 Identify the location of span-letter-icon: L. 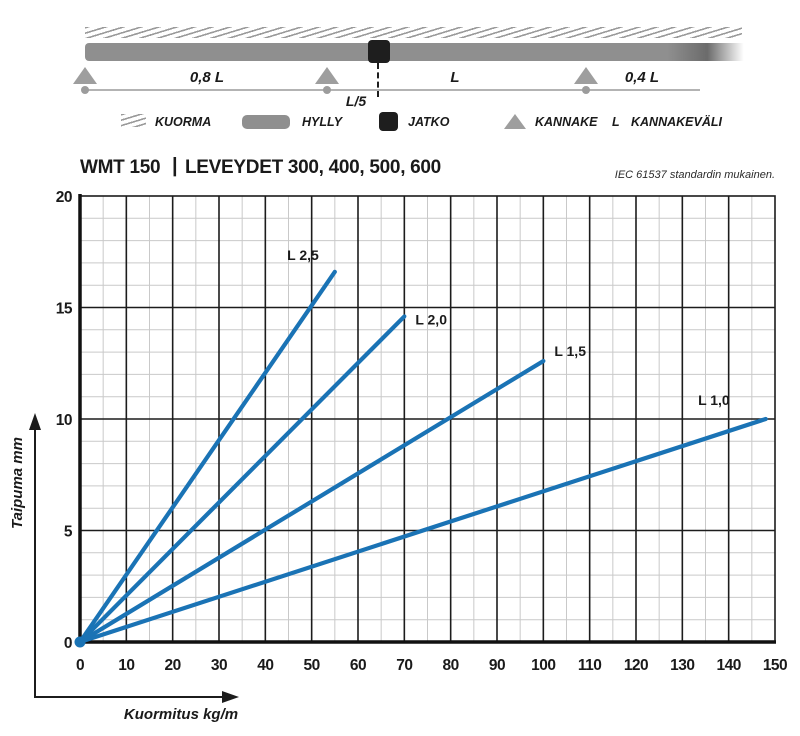
(616, 122).